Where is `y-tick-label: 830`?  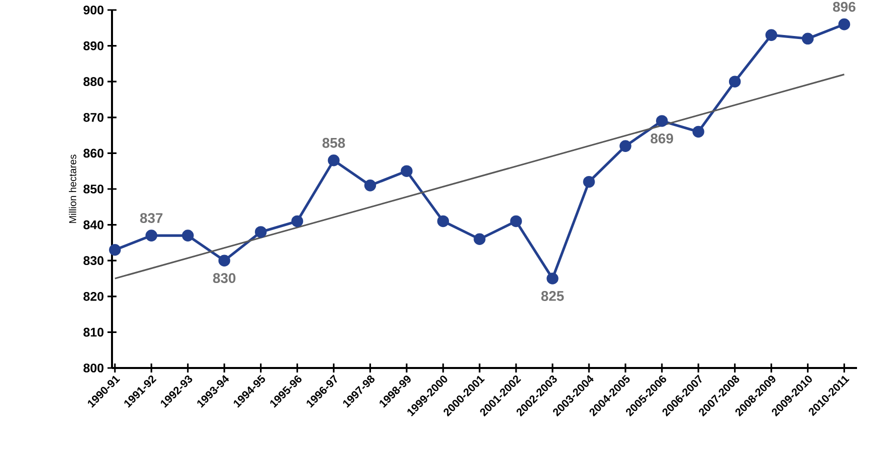 y-tick-label: 830 is located at coordinates (94, 261).